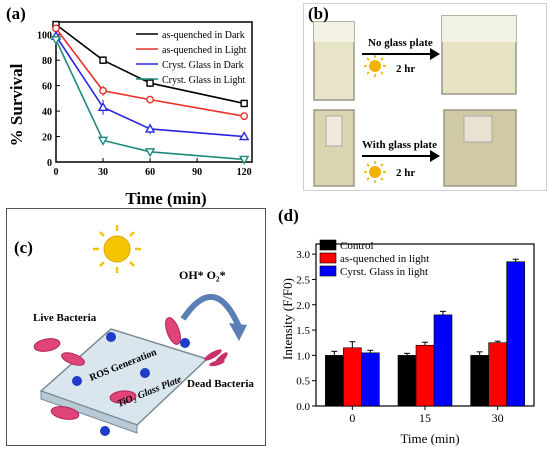  Describe the element at coordinates (204, 80) in the screenshot. I see `legend-entry: Cryst. Glass in Light` at that location.